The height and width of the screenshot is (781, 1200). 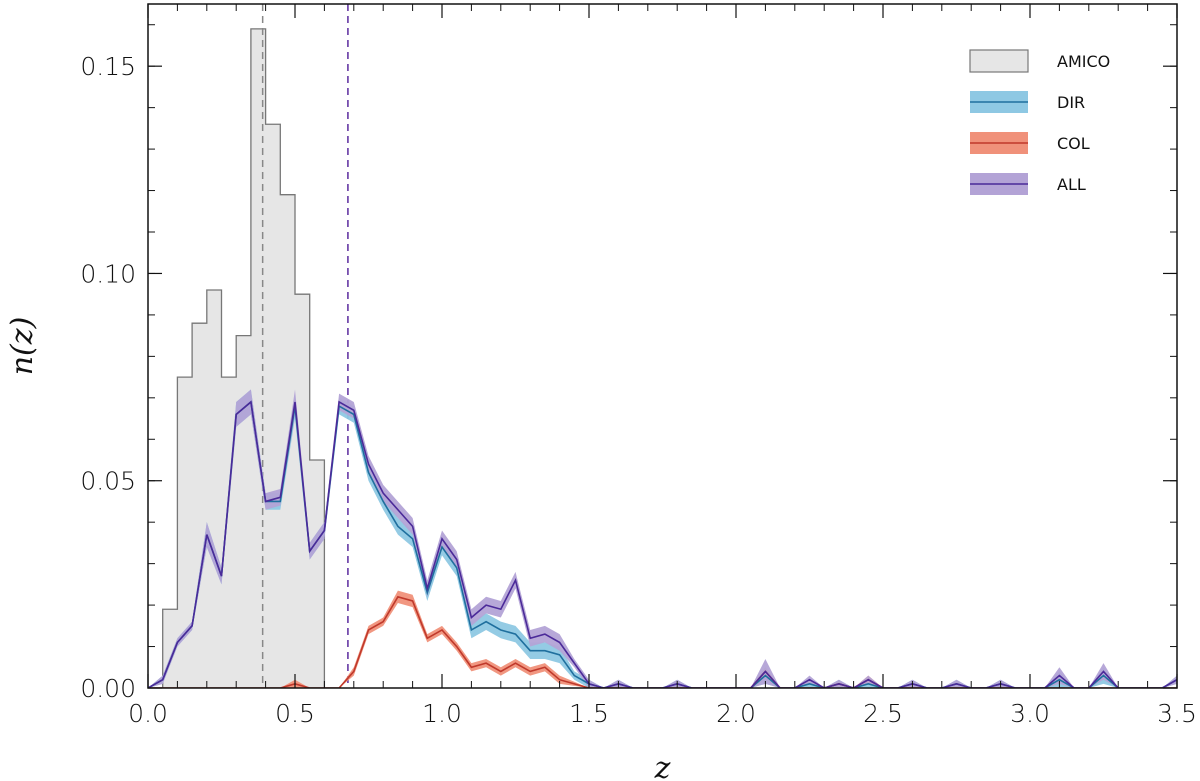 What do you see at coordinates (295, 713) in the screenshot?
I see `x-tick-label: 0.5` at bounding box center [295, 713].